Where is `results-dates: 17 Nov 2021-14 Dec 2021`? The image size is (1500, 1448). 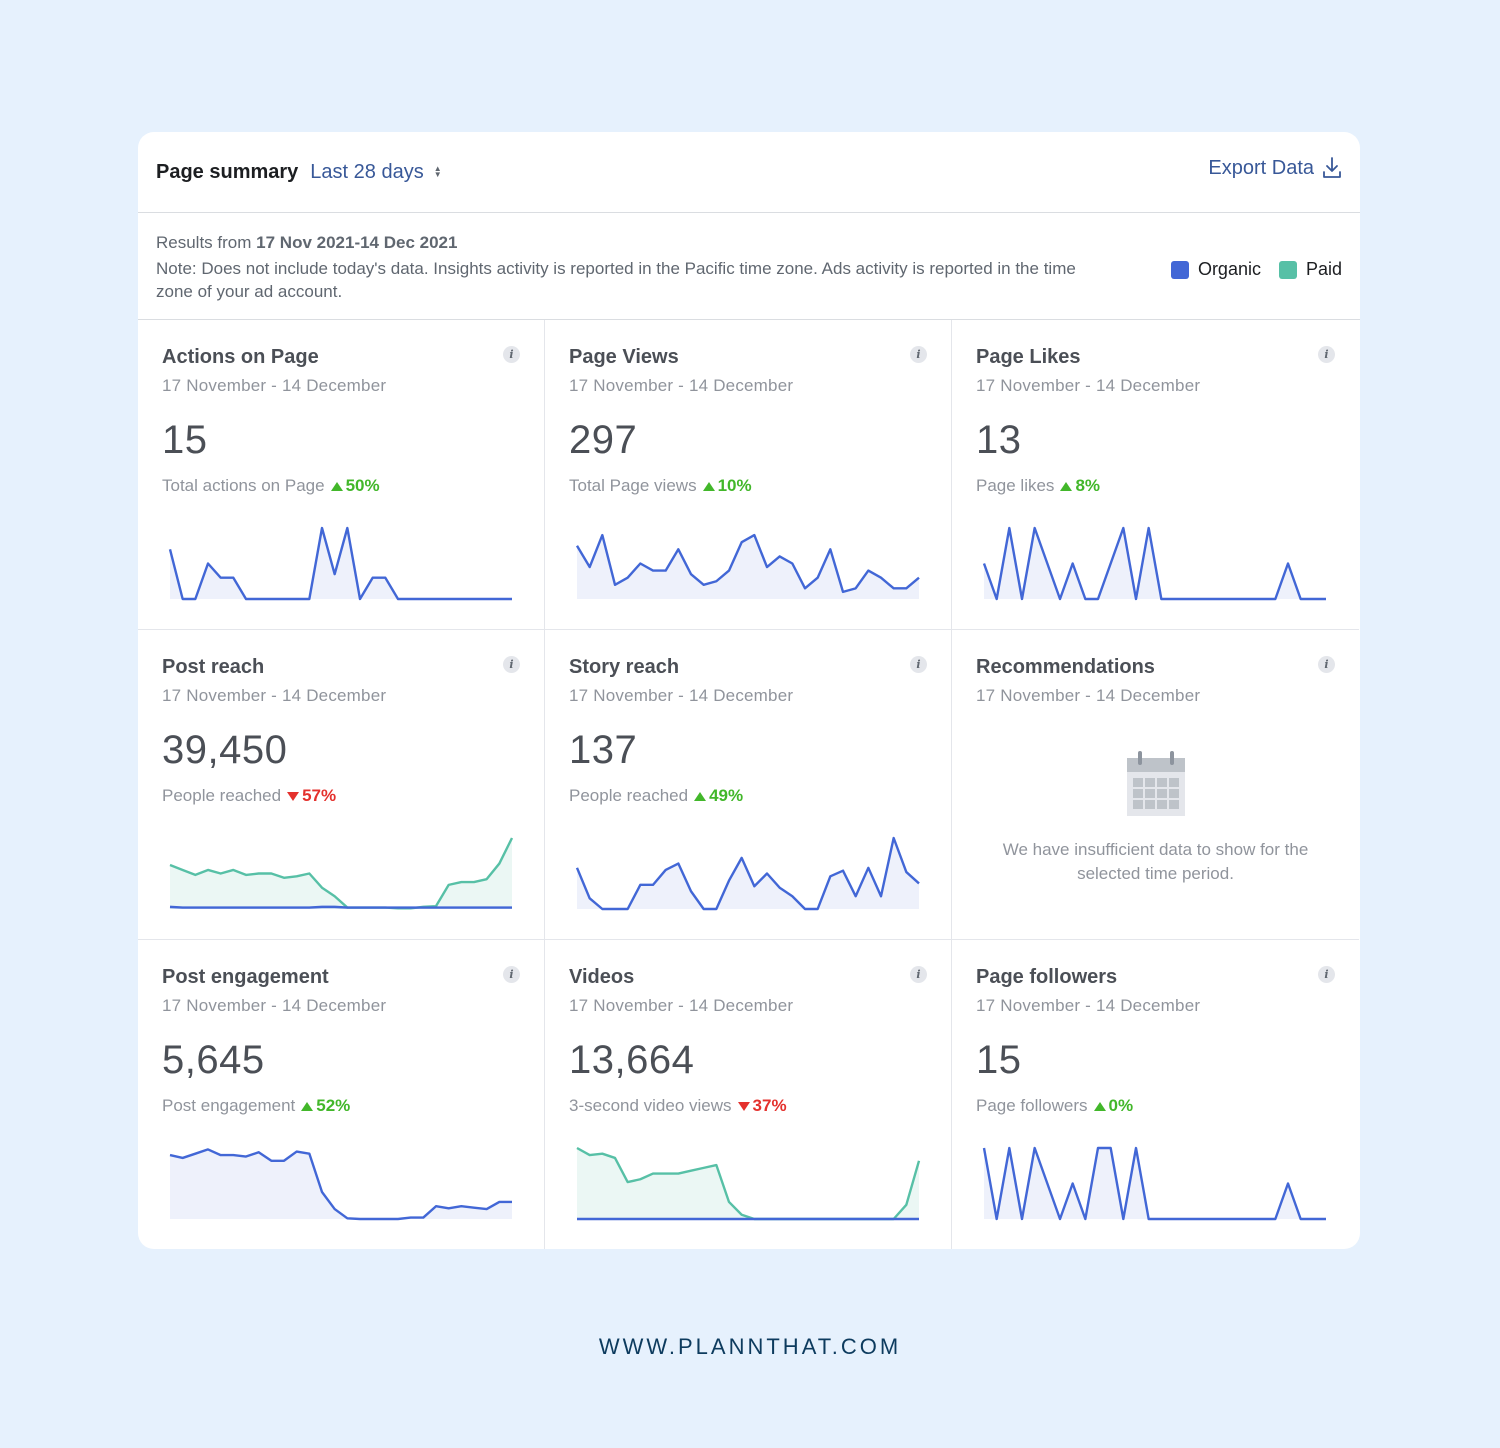 results-dates: 17 Nov 2021-14 Dec 2021 is located at coordinates (357, 242).